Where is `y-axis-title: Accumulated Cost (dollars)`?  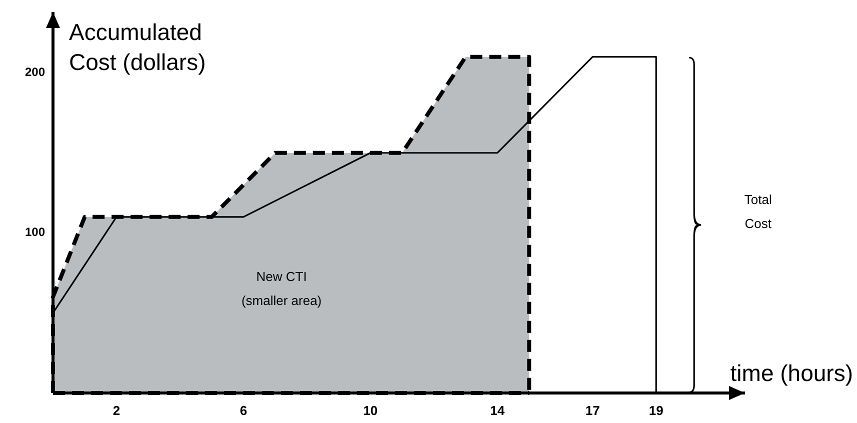 y-axis-title: Accumulated Cost (dollars) is located at coordinates (137, 47).